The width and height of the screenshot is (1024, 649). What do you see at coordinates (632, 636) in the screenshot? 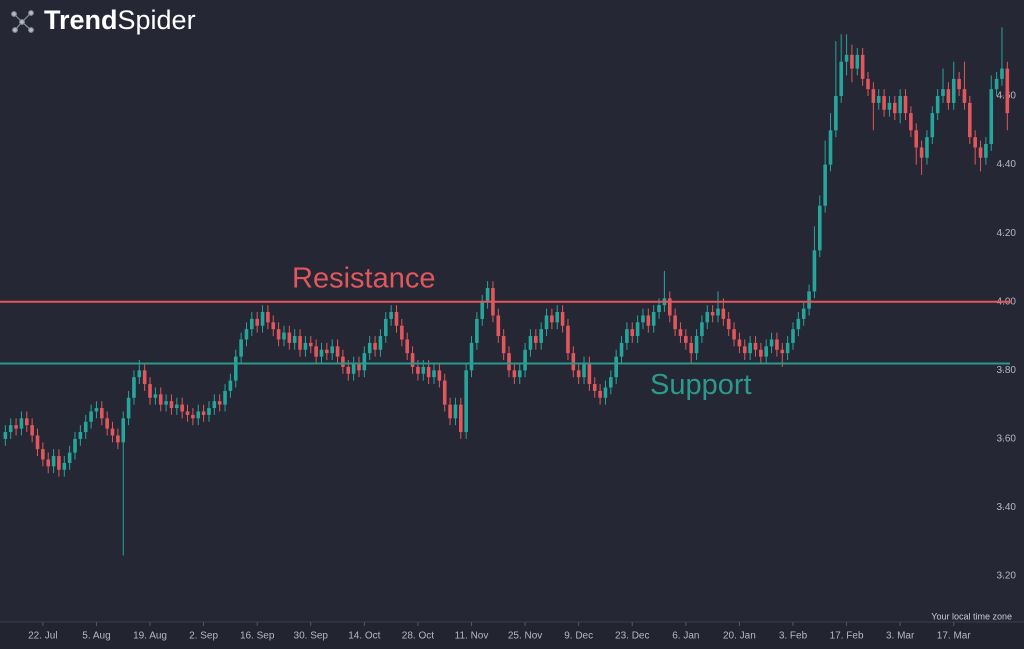
I see `x-tick-label: 23. Dec` at bounding box center [632, 636].